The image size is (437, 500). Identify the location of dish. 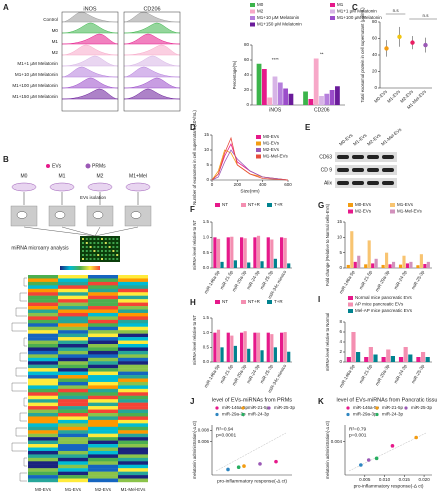
(24, 187).